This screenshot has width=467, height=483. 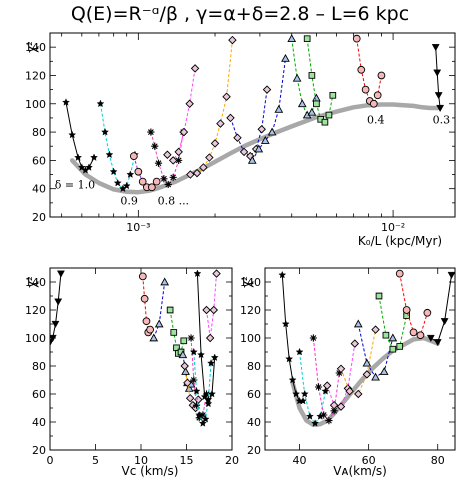 I want to click on y-tick-label: 120, so click(x=35, y=310).